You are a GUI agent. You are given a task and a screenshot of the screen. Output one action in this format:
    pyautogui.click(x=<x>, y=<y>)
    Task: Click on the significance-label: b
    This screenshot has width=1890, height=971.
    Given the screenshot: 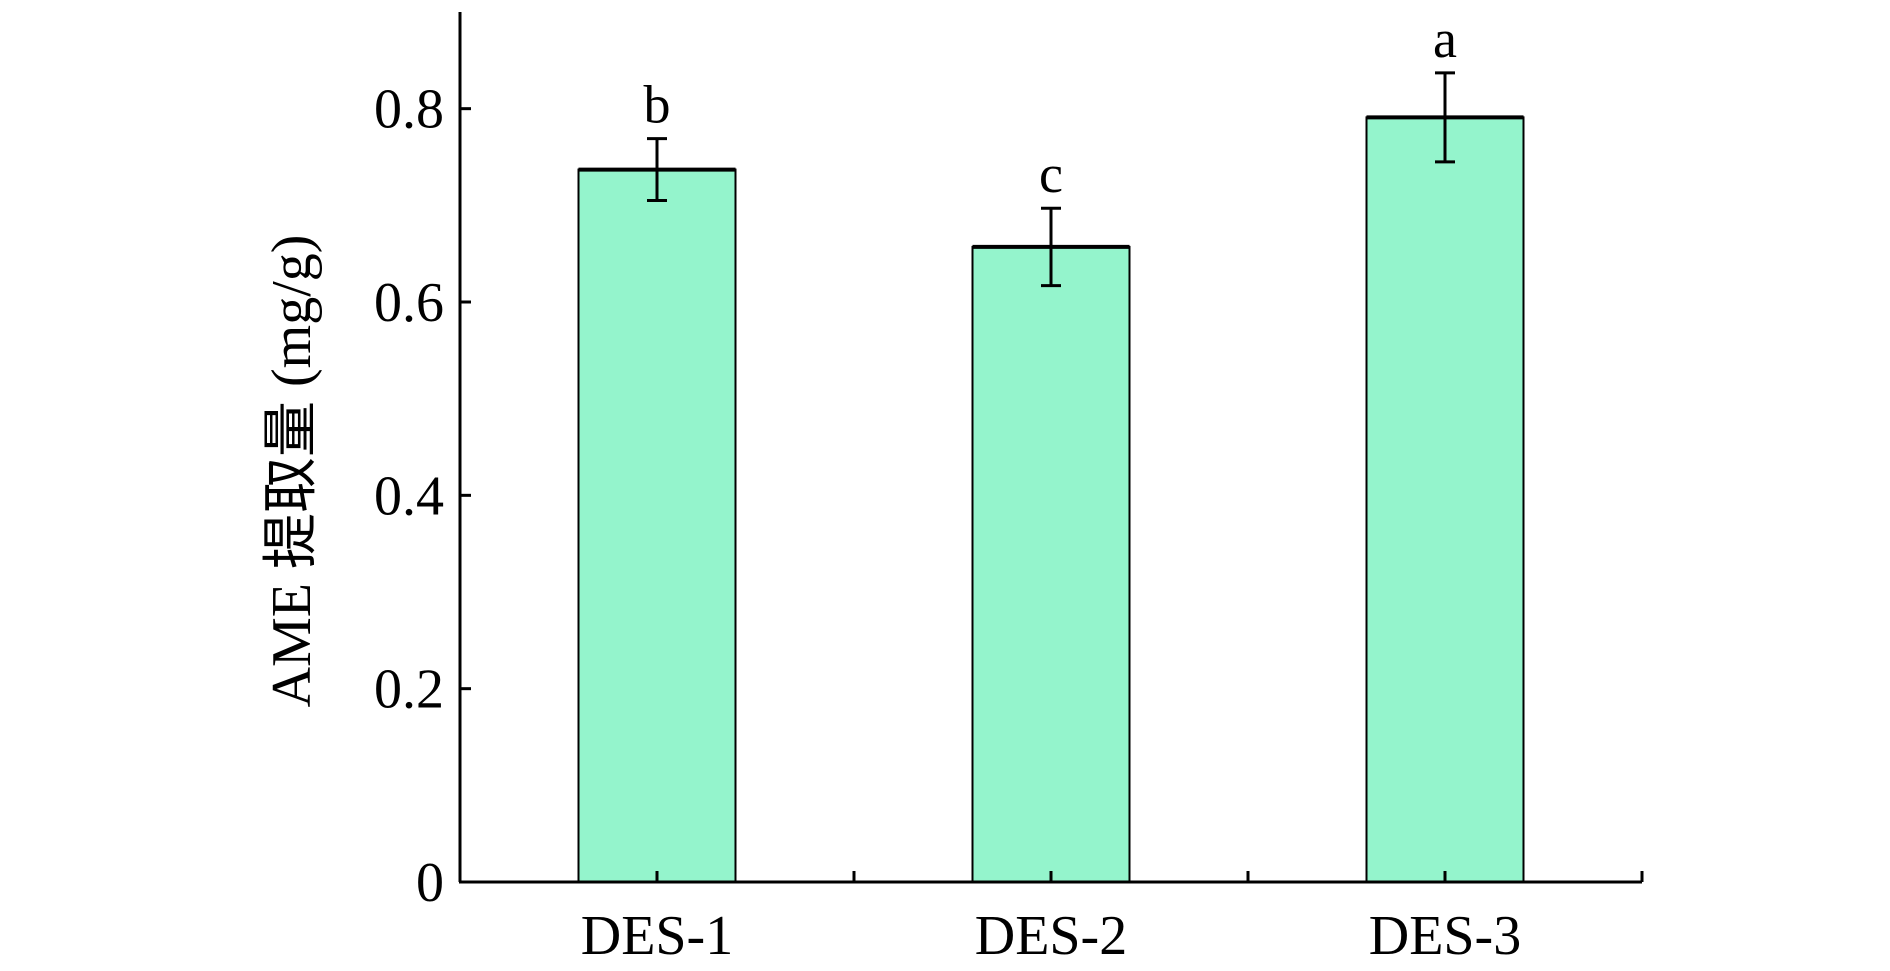 What is the action you would take?
    pyautogui.click(x=657, y=105)
    